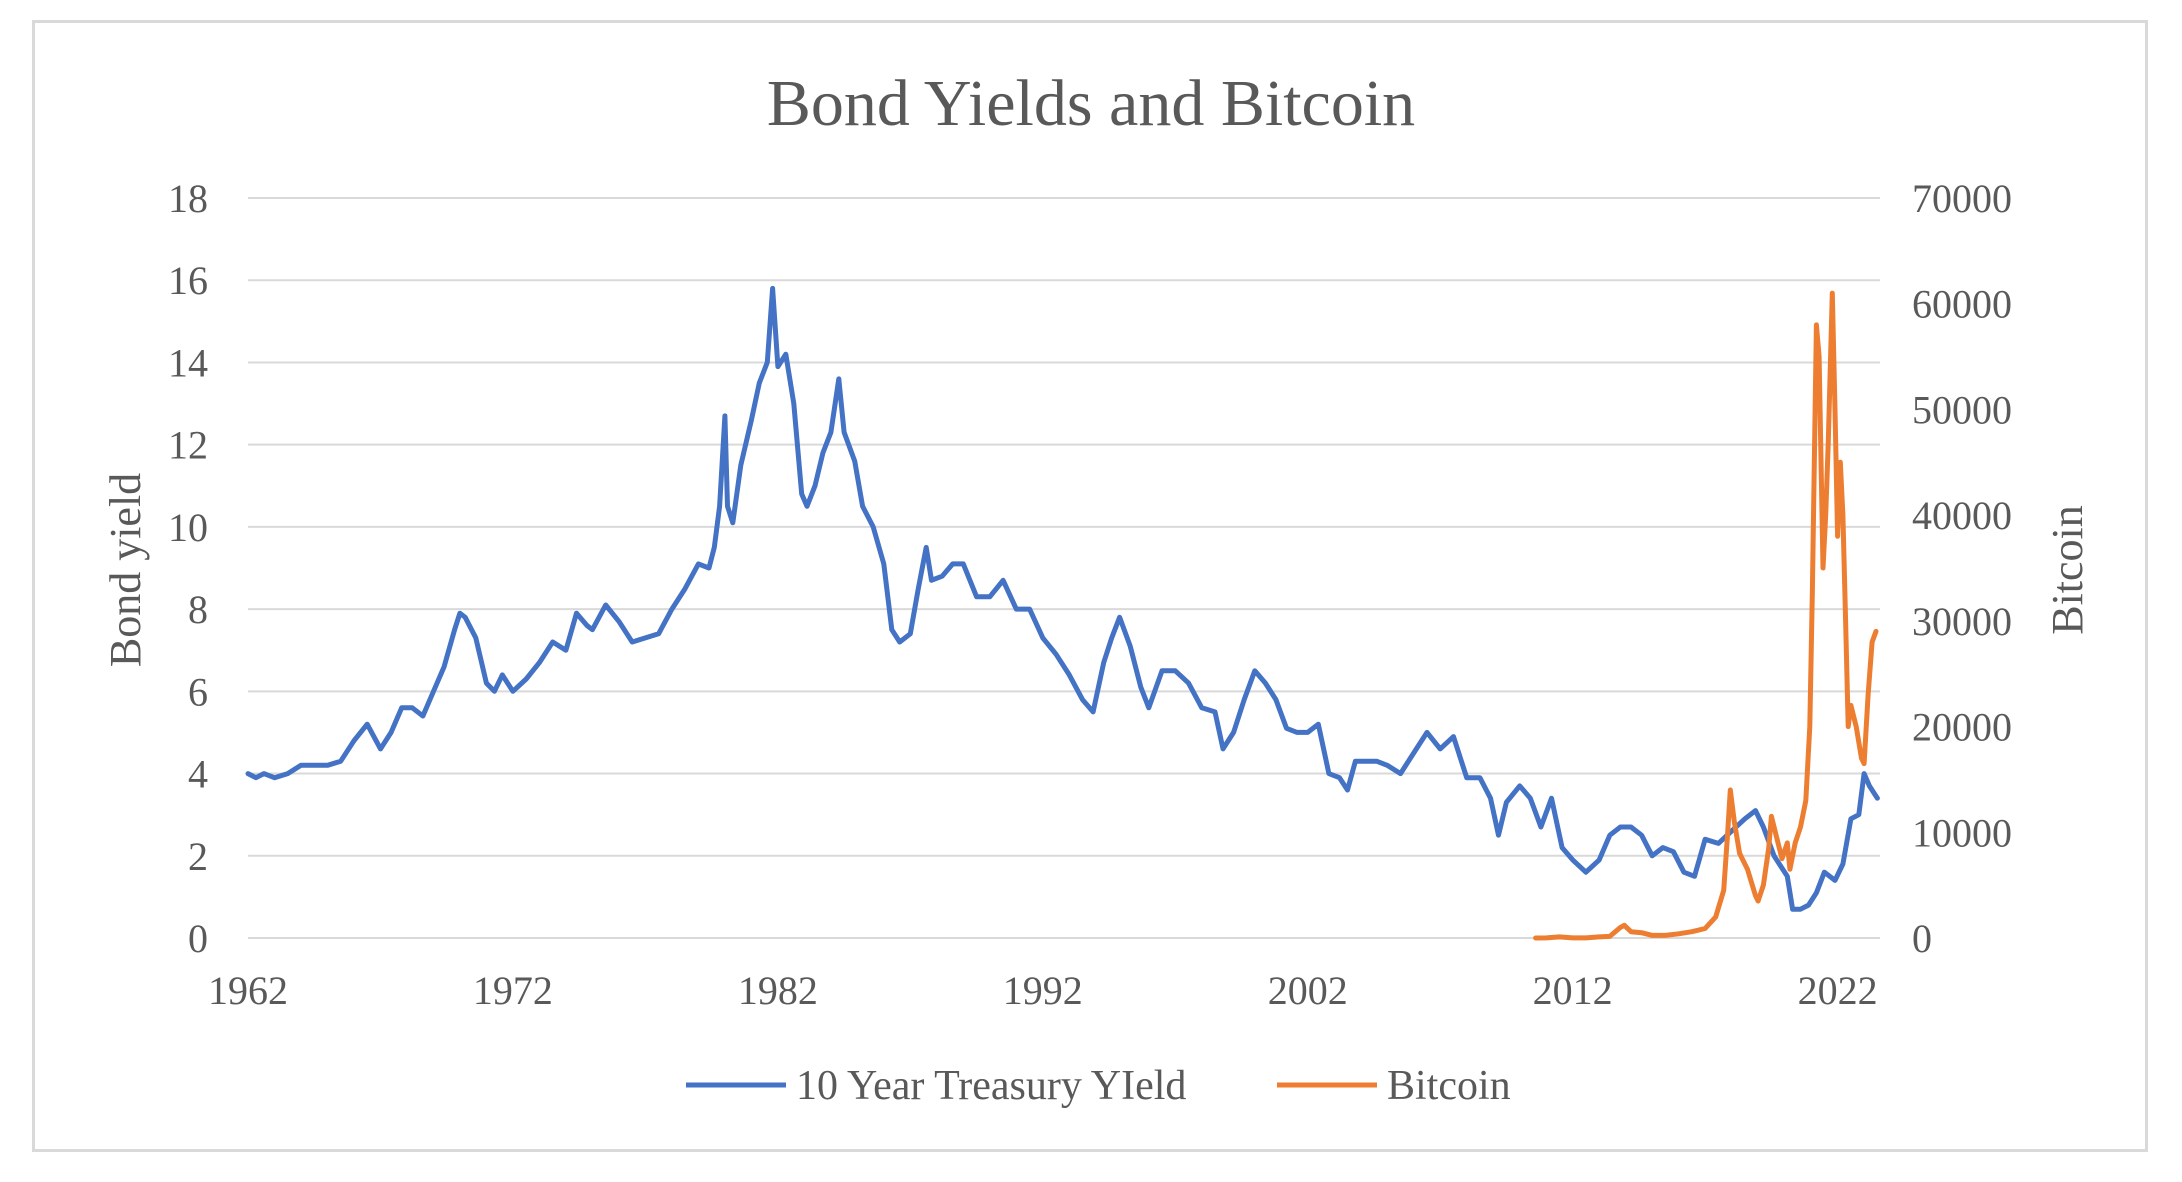 Image resolution: width=2182 pixels, height=1182 pixels. I want to click on y-tick-label: 6, so click(198, 691).